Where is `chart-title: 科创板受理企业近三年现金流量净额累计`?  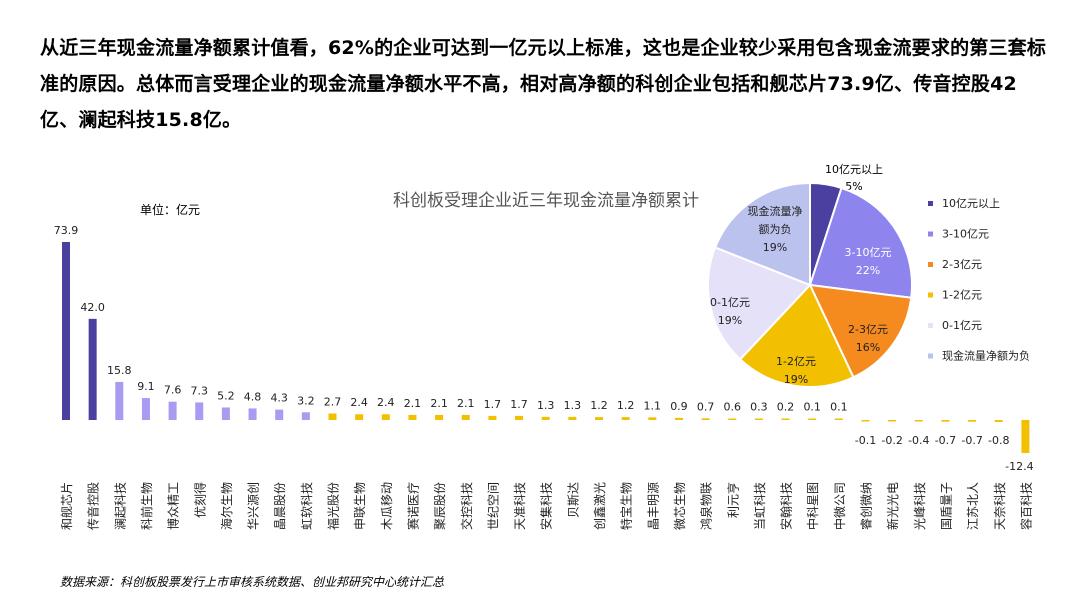
chart-title: 科创板受理企业近三年现金流量净额累计 is located at coordinates (546, 201).